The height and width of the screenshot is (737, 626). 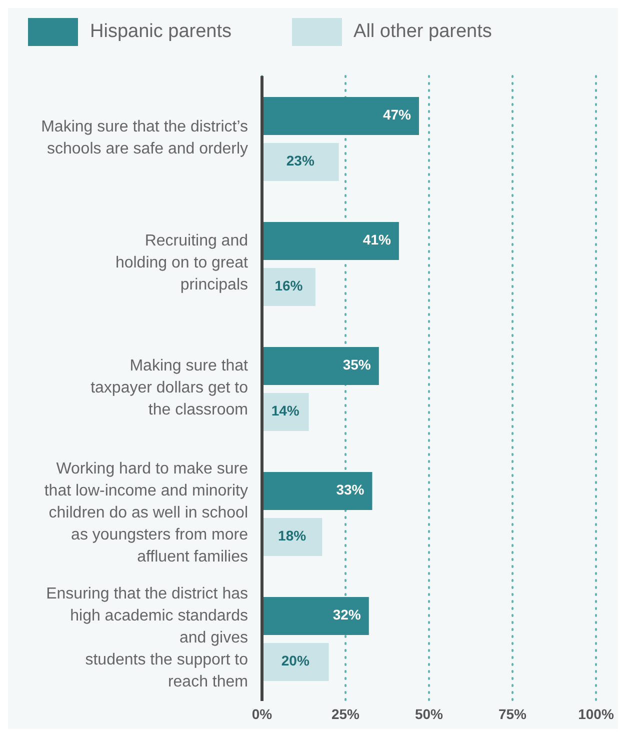 I want to click on x-tick-label: 50%, so click(x=429, y=714).